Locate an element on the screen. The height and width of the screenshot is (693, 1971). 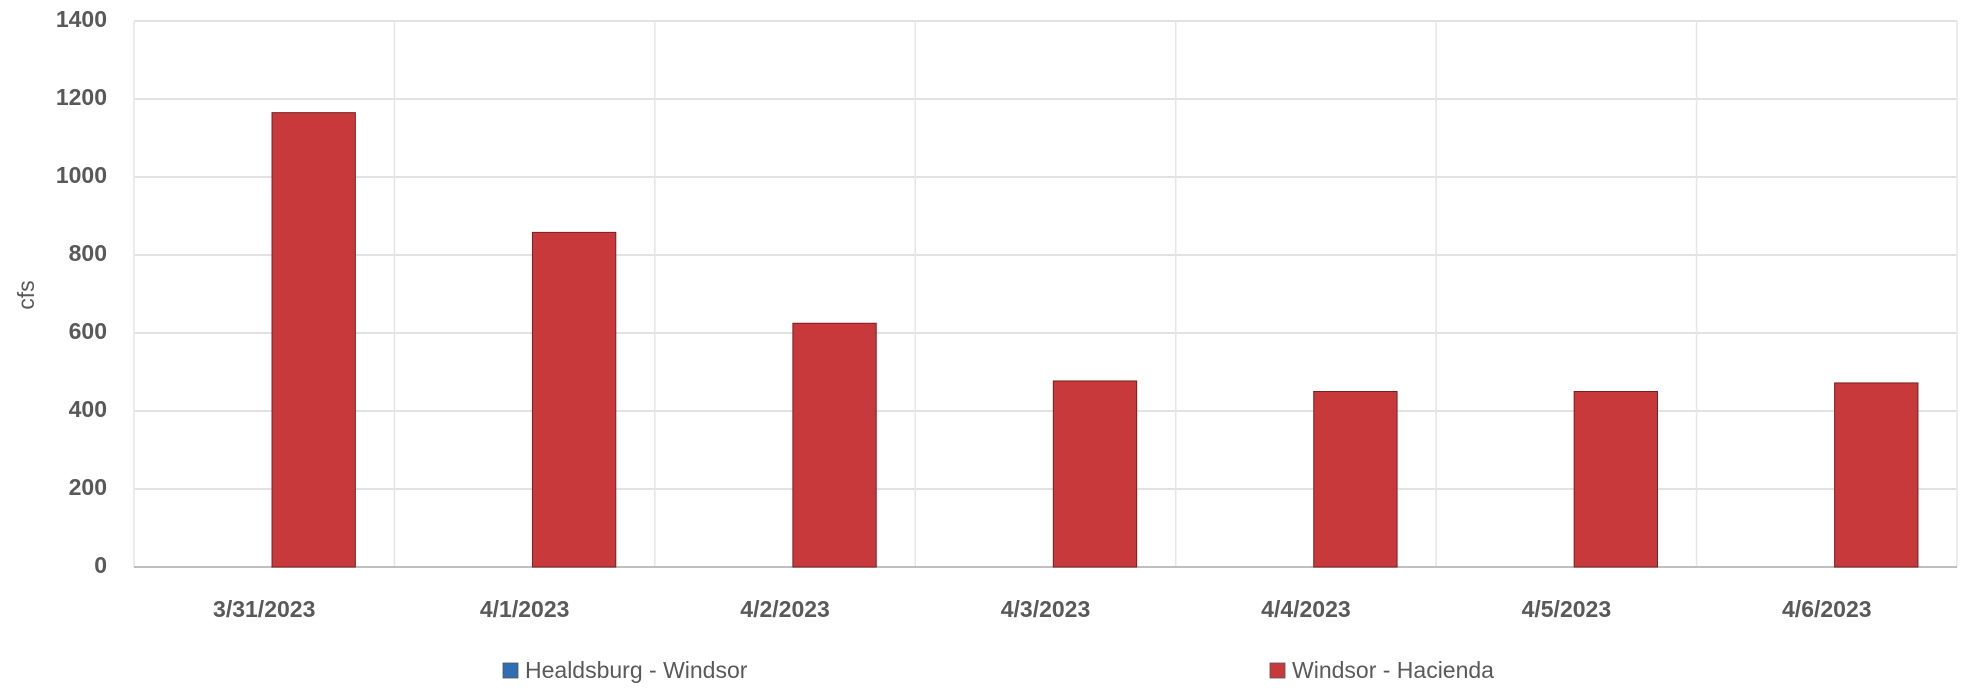
y-axis-label: cfs is located at coordinates (26, 294).